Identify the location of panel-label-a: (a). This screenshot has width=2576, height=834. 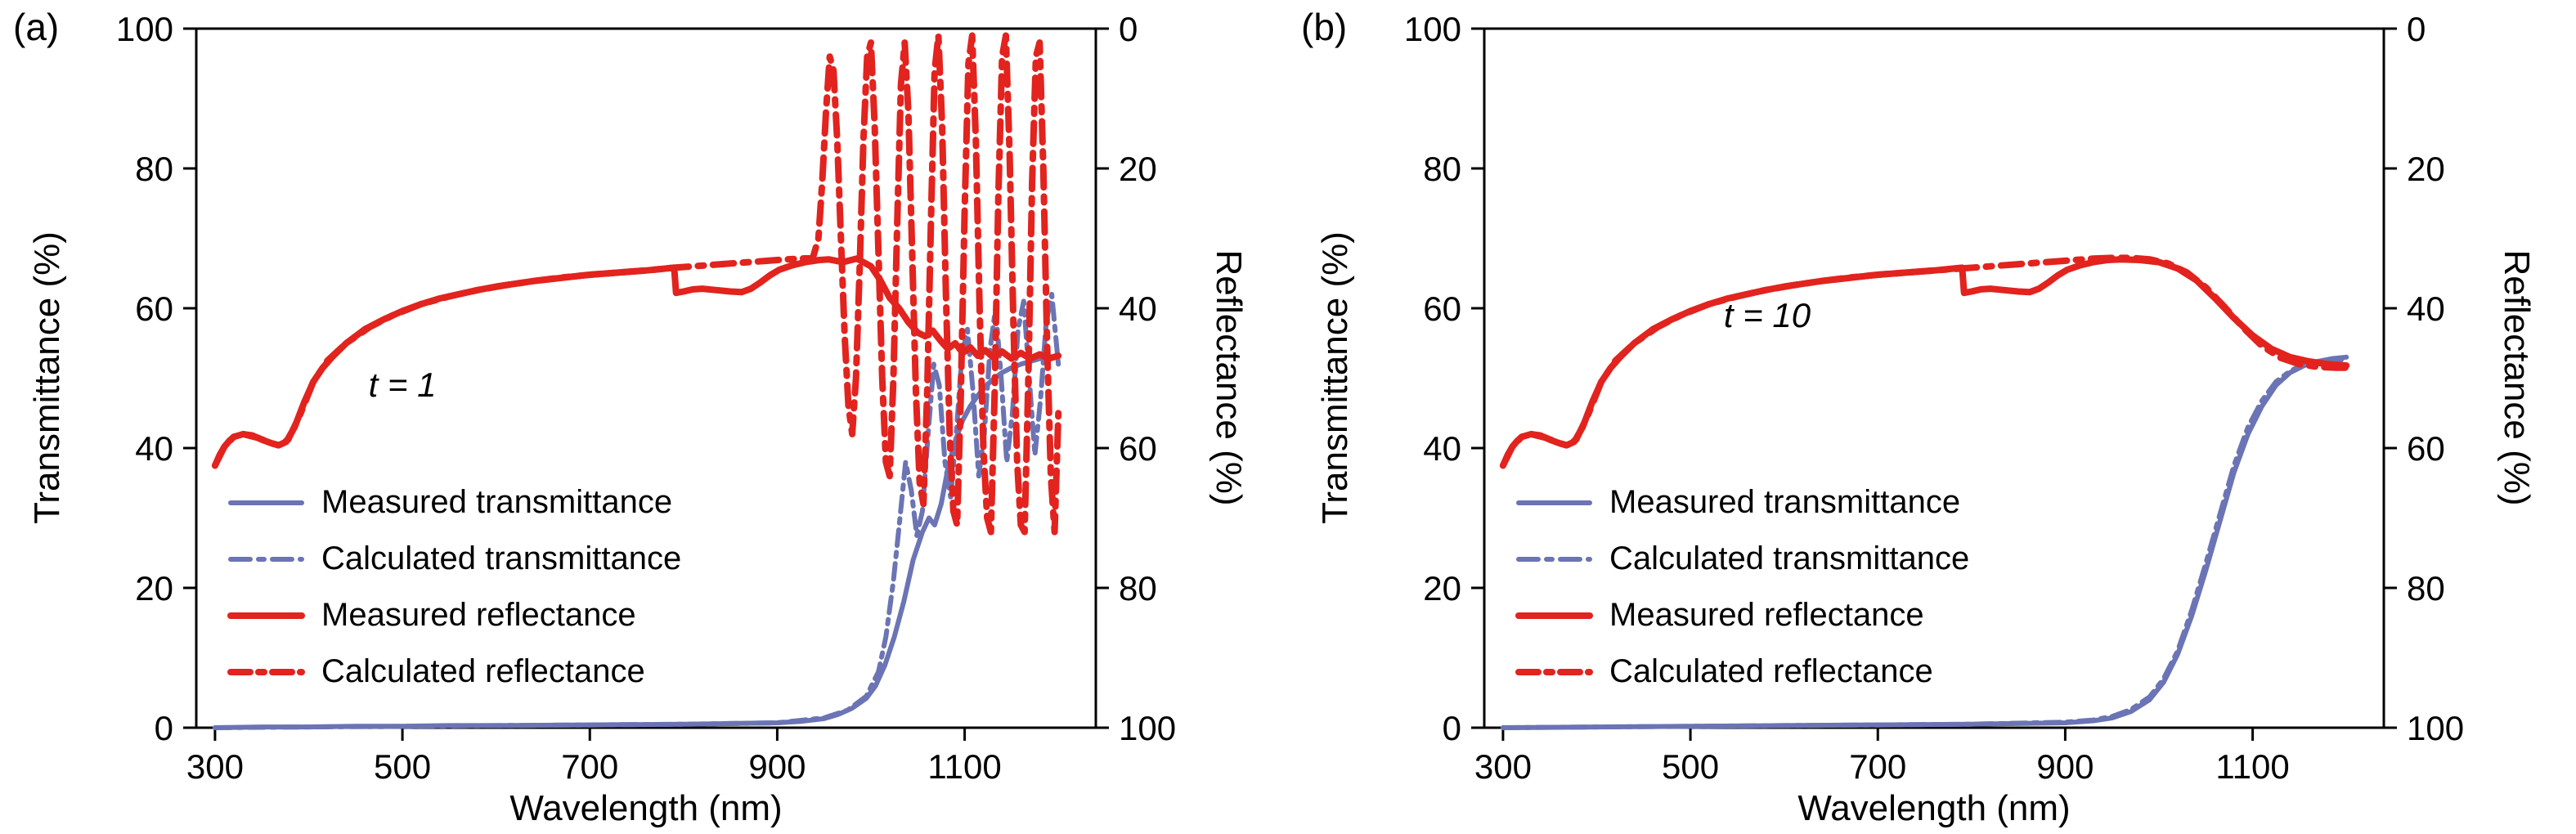
(37, 27).